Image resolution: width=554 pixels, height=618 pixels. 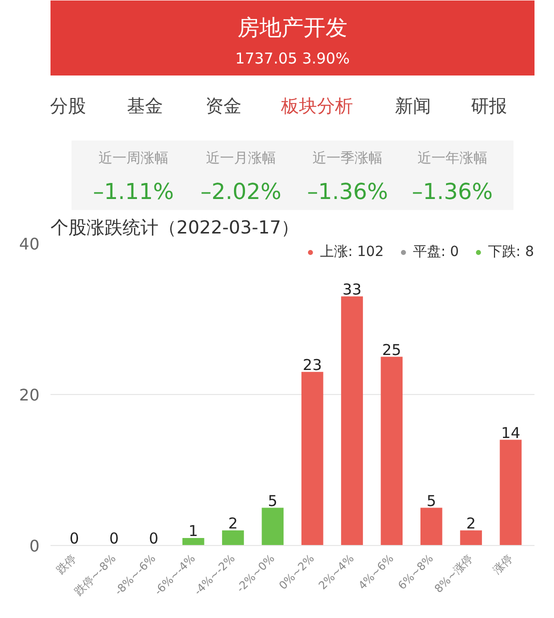 I want to click on text: 近一季涨幅, so click(x=347, y=158).